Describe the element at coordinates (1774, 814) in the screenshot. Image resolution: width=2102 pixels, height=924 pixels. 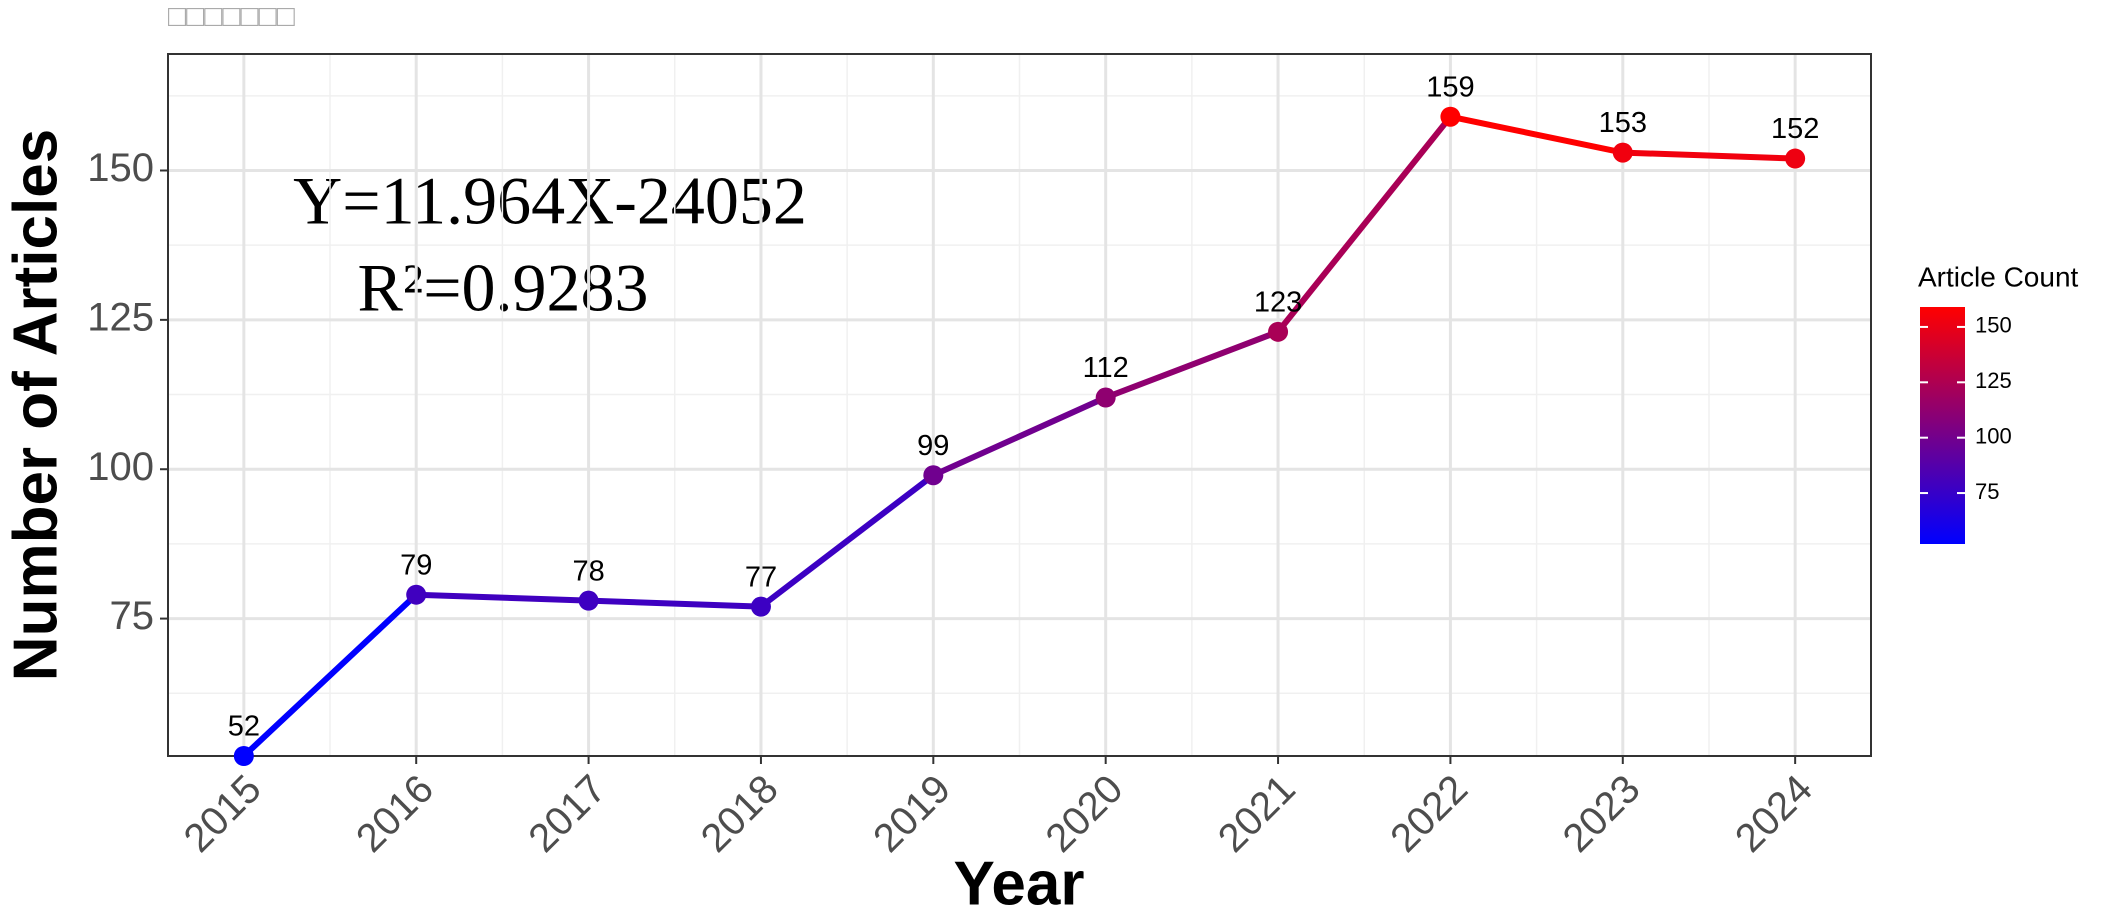
I see `x-tick-label: 2024` at that location.